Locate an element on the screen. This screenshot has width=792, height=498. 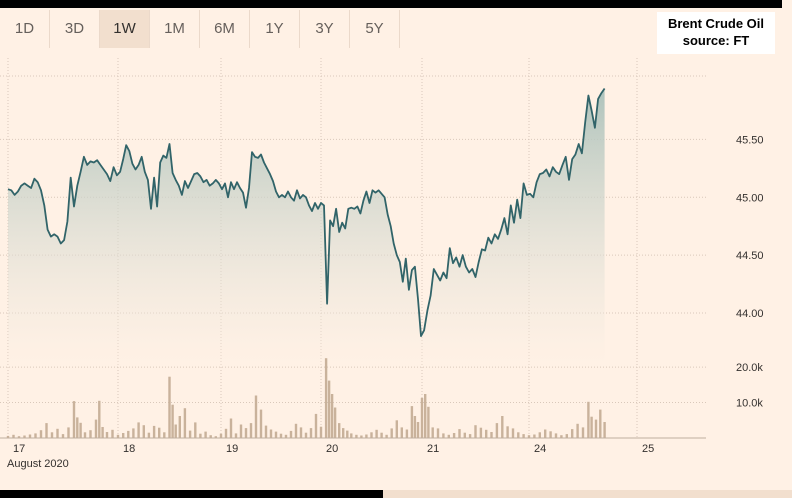
legend-source: source: FT is located at coordinates (716, 40).